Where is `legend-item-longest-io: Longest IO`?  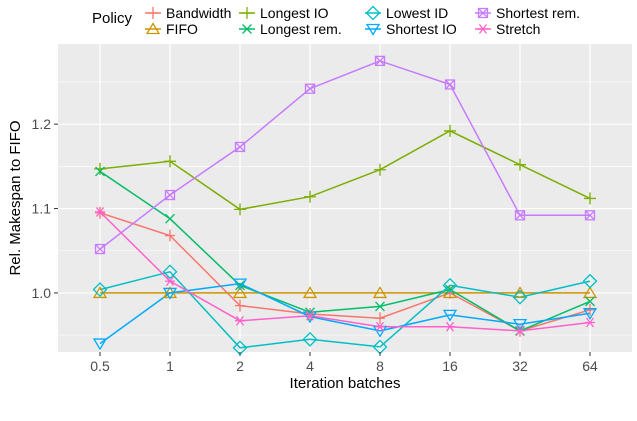
legend-item-longest-io: Longest IO is located at coordinates (284, 13).